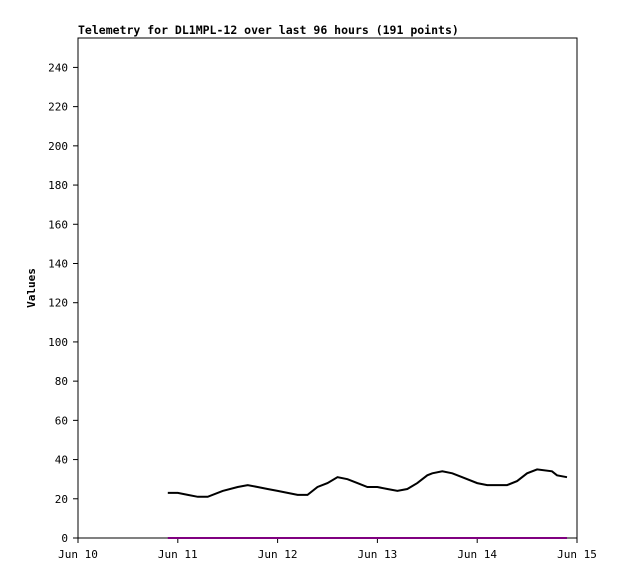  Describe the element at coordinates (367, 483) in the screenshot. I see `series-line` at that location.